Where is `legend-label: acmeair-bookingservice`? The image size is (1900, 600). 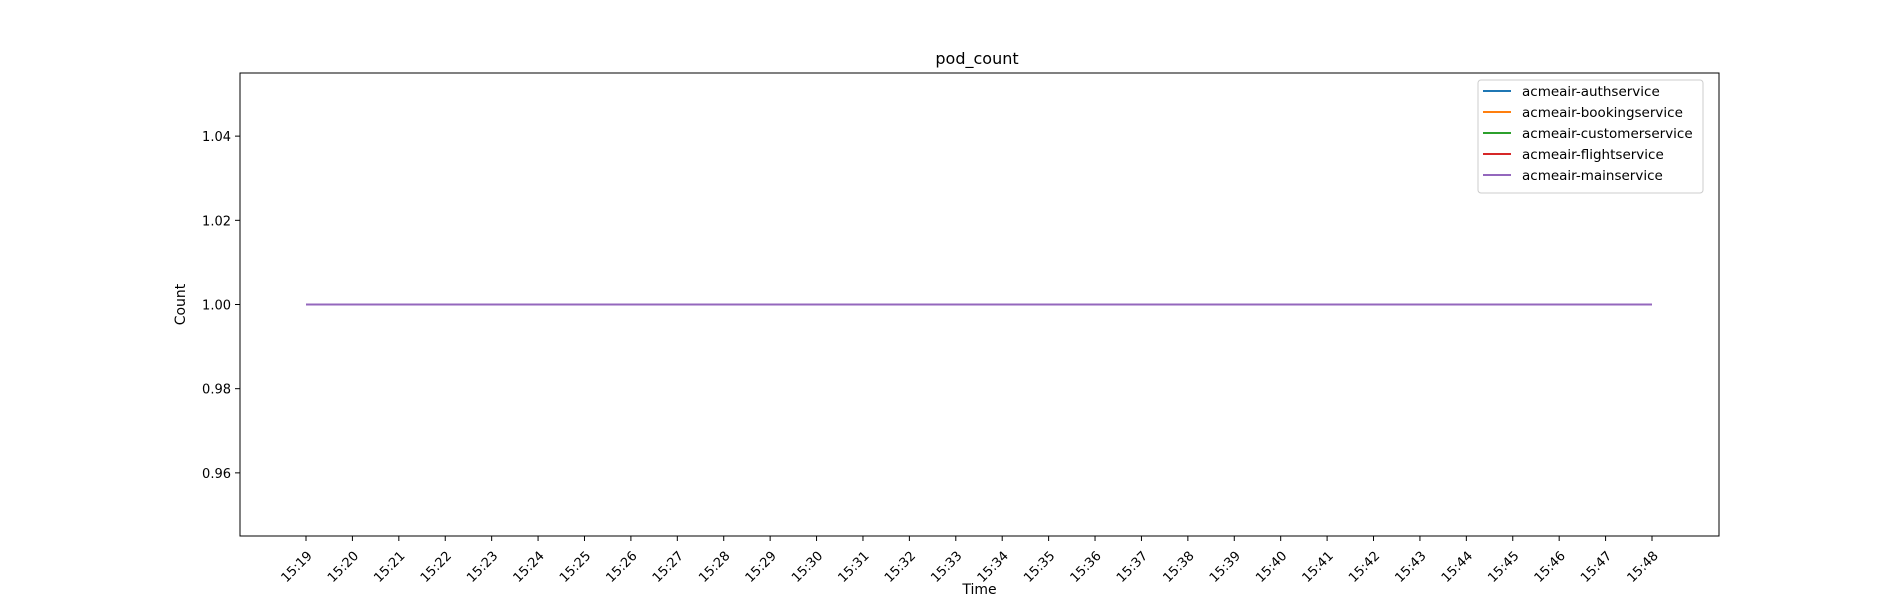
legend-label: acmeair-bookingservice is located at coordinates (1602, 113).